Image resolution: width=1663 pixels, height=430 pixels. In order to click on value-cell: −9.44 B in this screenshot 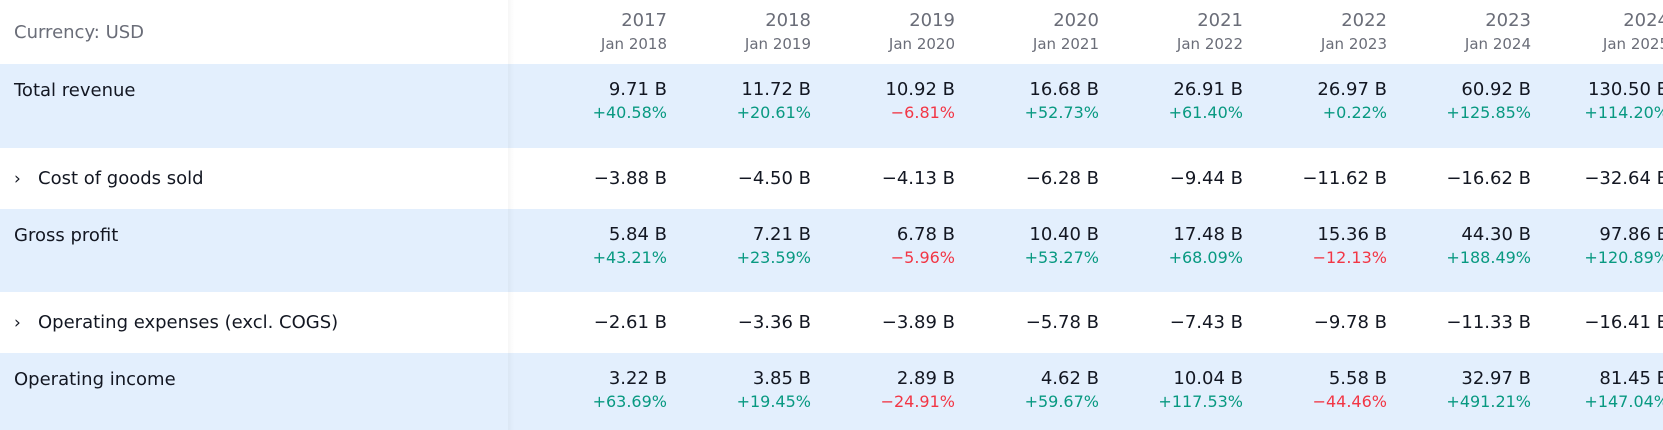, I will do `click(1188, 178)`.